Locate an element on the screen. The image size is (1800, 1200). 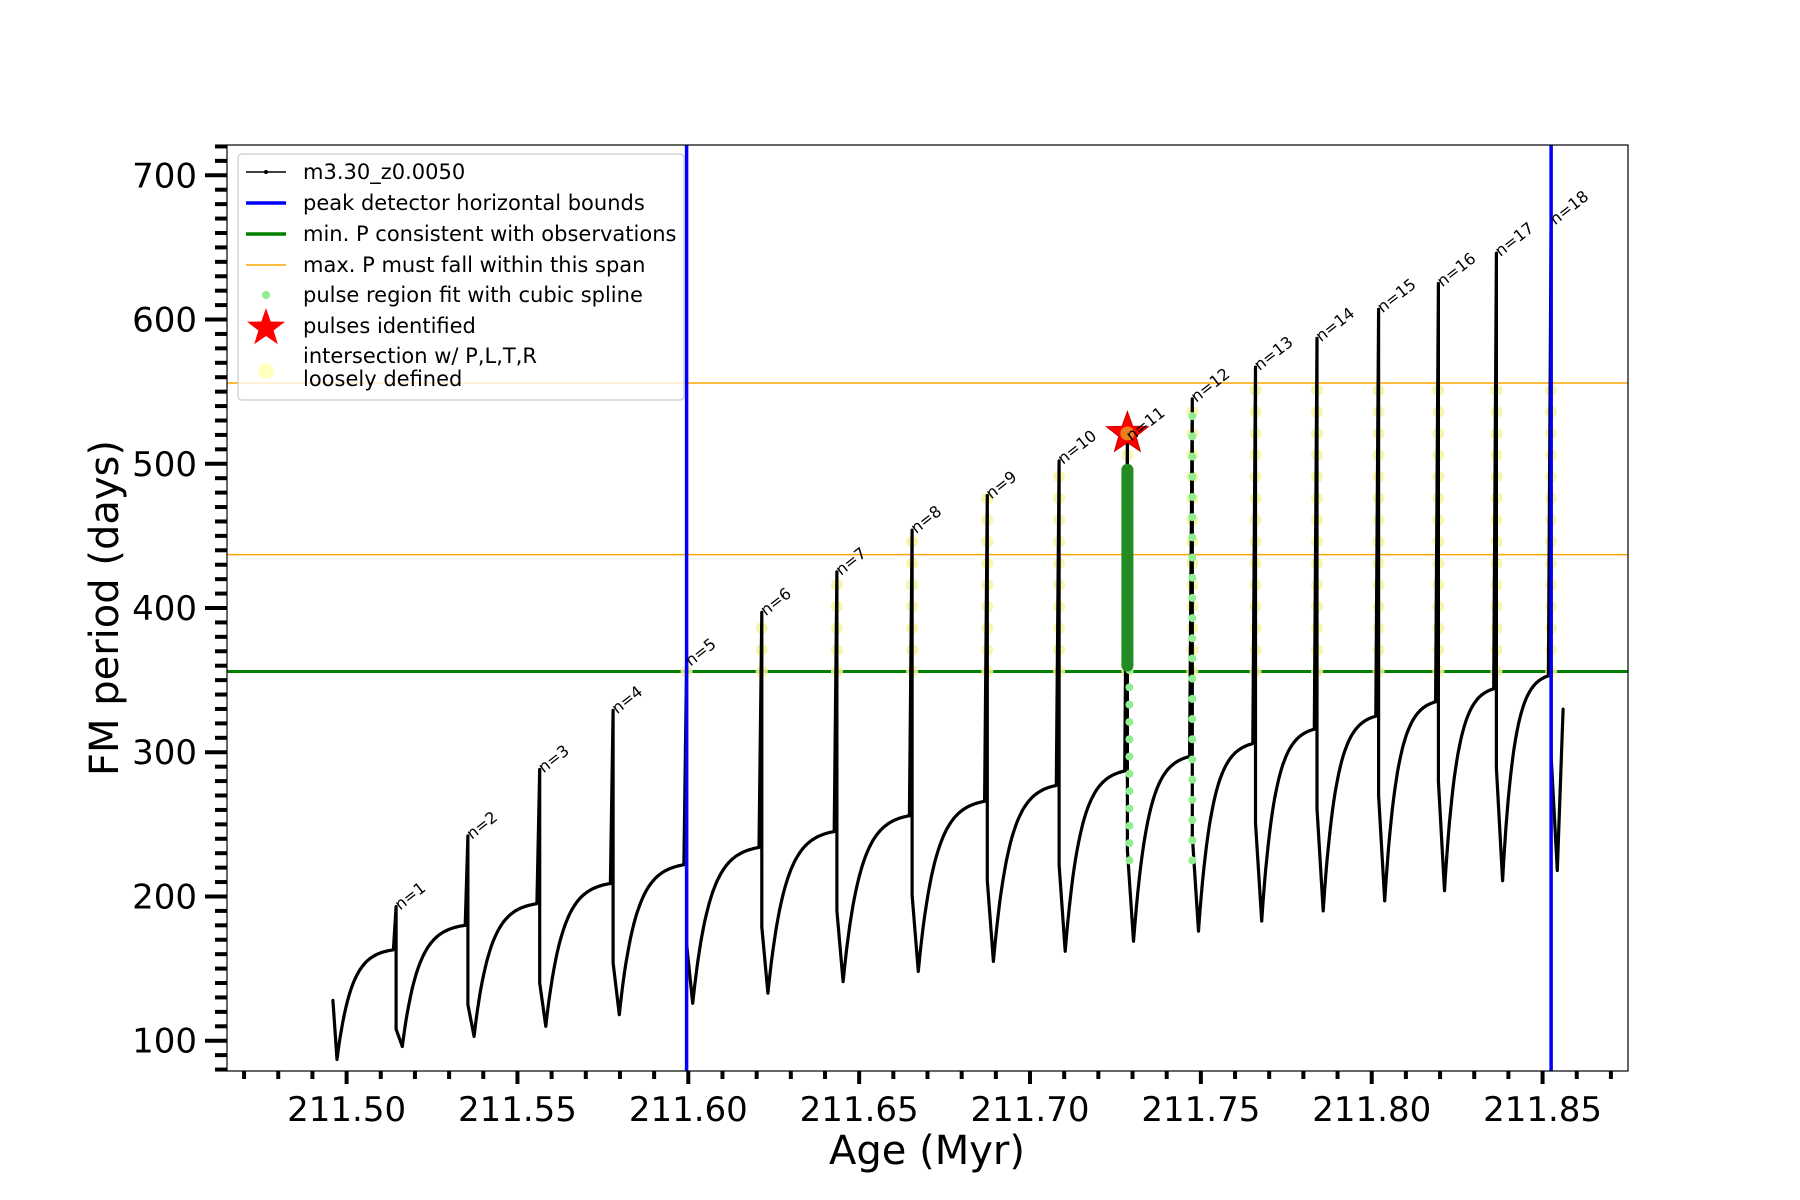
legend-label: pulses identified is located at coordinates (389, 326).